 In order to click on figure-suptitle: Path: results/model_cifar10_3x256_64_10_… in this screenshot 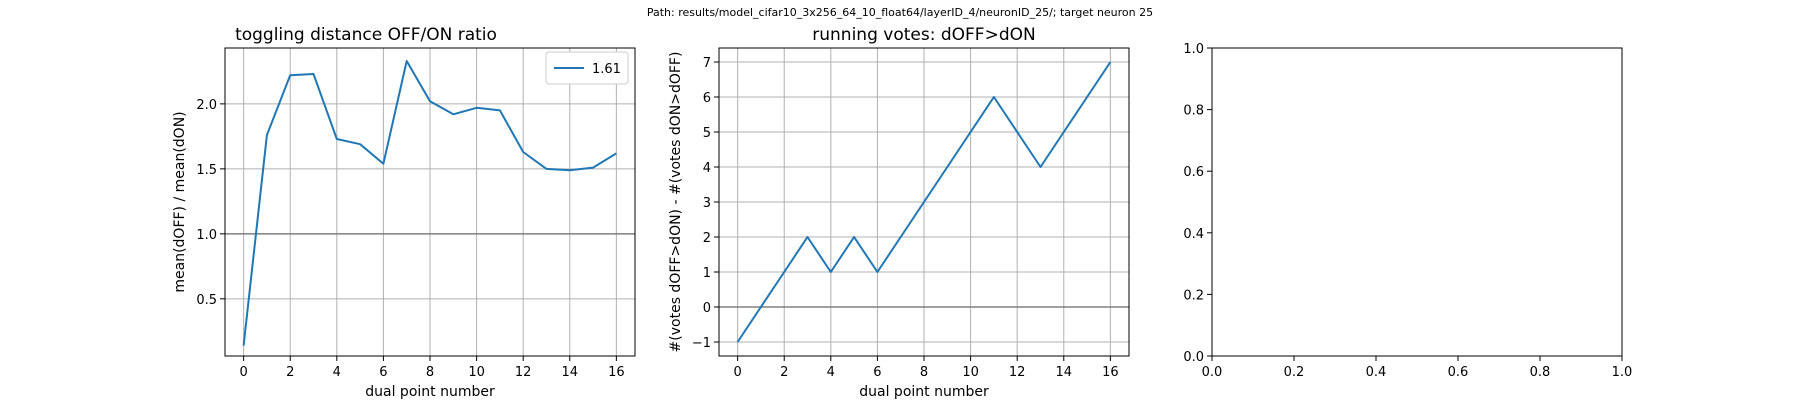, I will do `click(900, 12)`.